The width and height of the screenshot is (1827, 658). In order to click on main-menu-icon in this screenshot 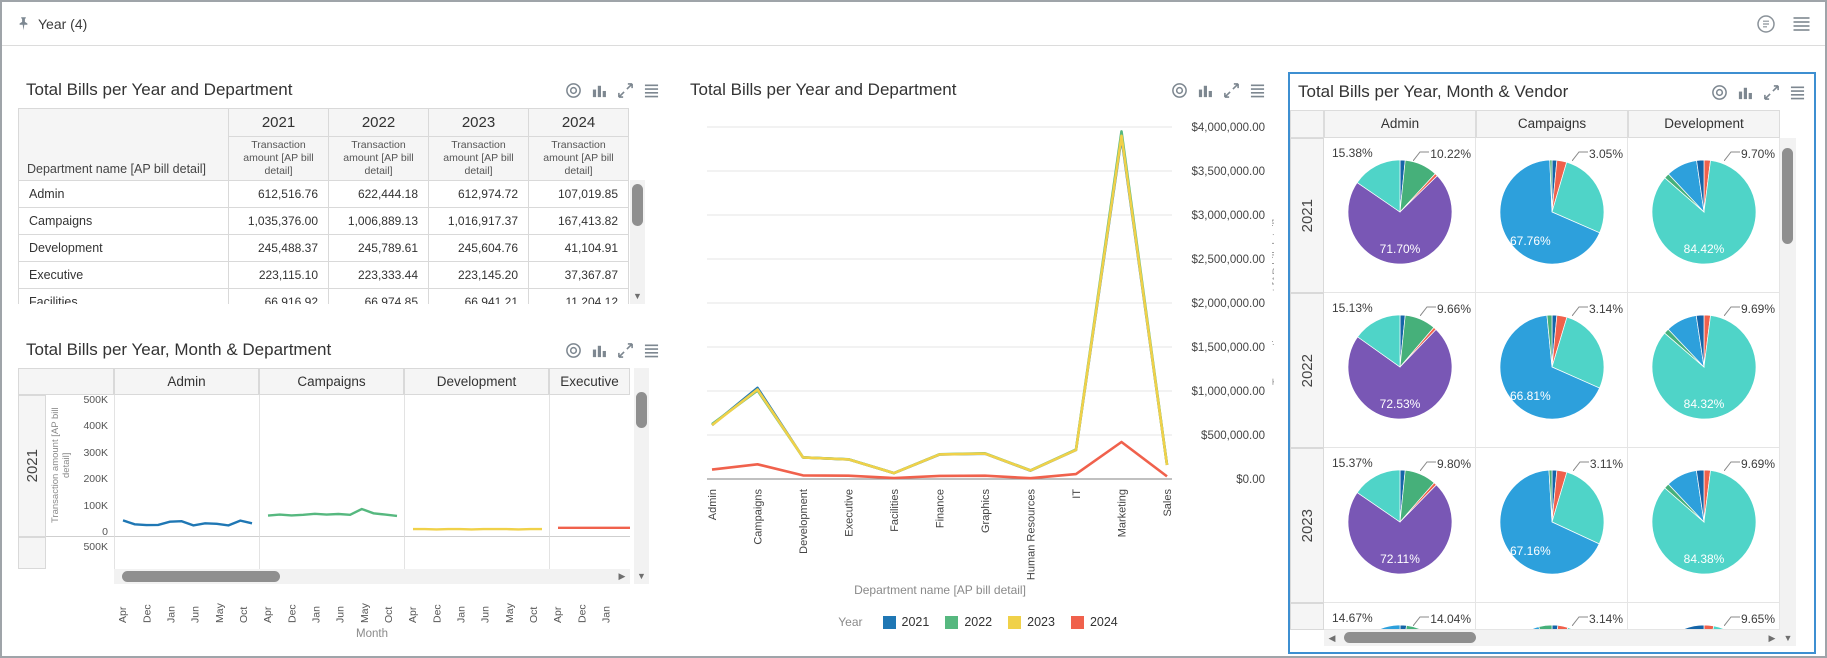, I will do `click(1801, 24)`.